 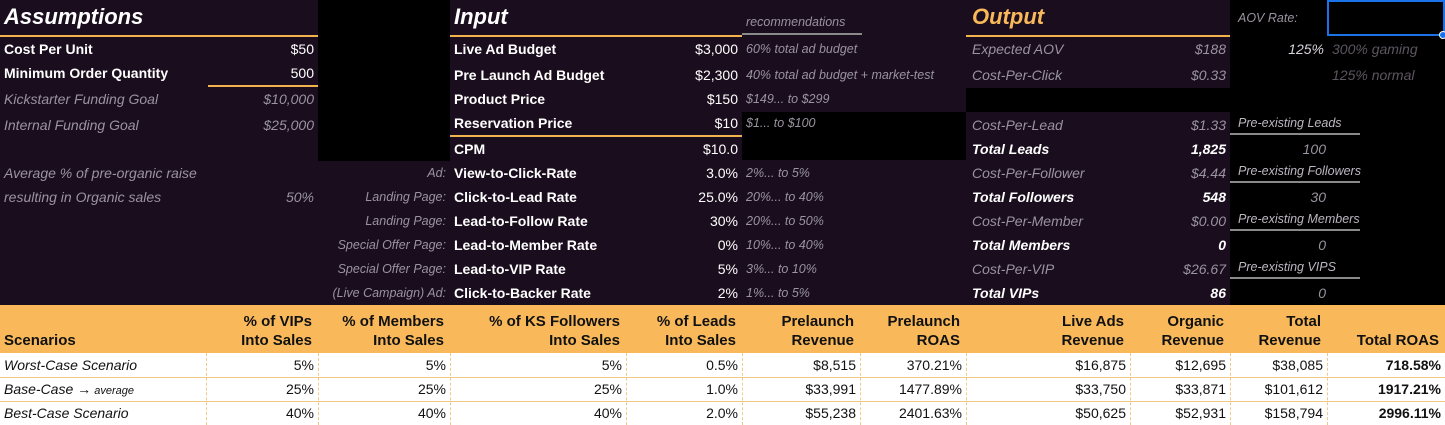 I want to click on input-row-label: Lead-to-Member Rate, so click(x=526, y=245).